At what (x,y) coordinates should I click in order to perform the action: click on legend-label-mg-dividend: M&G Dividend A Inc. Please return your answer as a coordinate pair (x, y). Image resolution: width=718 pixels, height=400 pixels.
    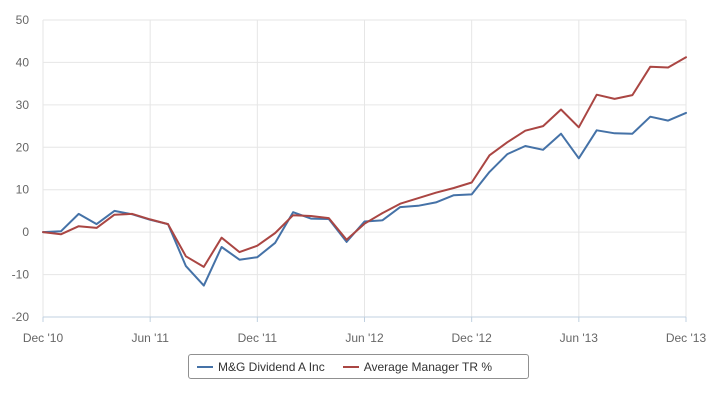
    Looking at the image, I should click on (271, 366).